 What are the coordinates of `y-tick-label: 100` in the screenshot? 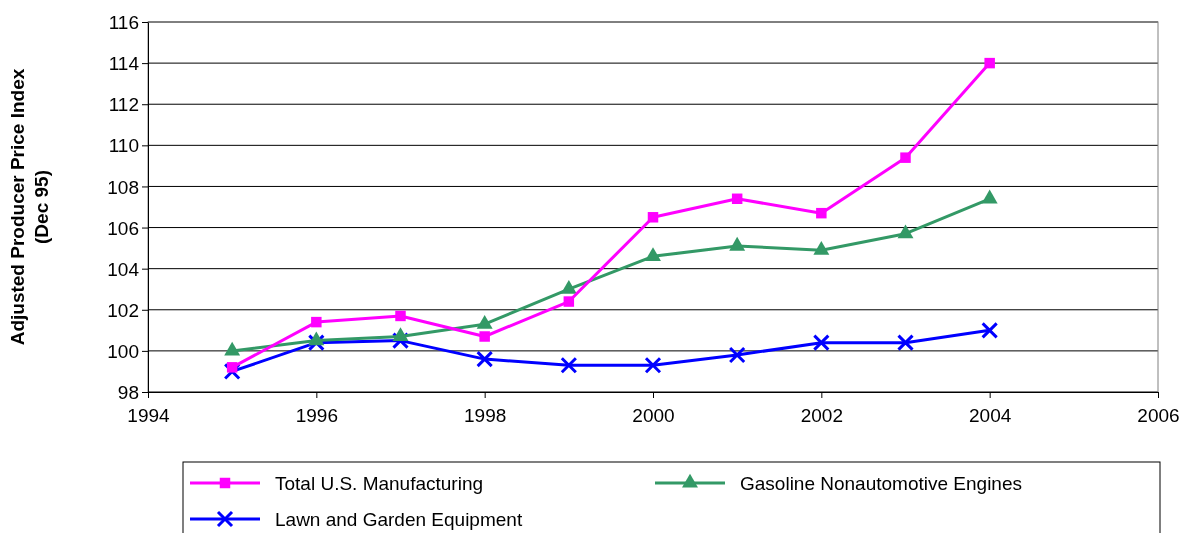 It's located at (123, 352).